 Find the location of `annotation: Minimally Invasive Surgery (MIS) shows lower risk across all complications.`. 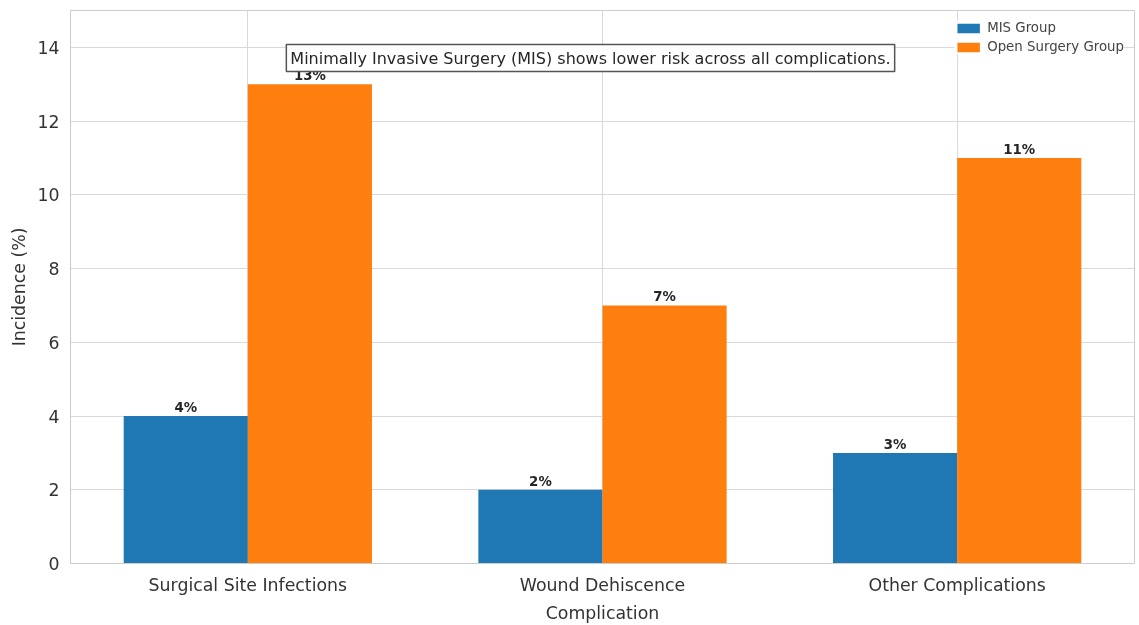

annotation: Minimally Invasive Surgery (MIS) shows lower risk across all complications. is located at coordinates (590, 58).